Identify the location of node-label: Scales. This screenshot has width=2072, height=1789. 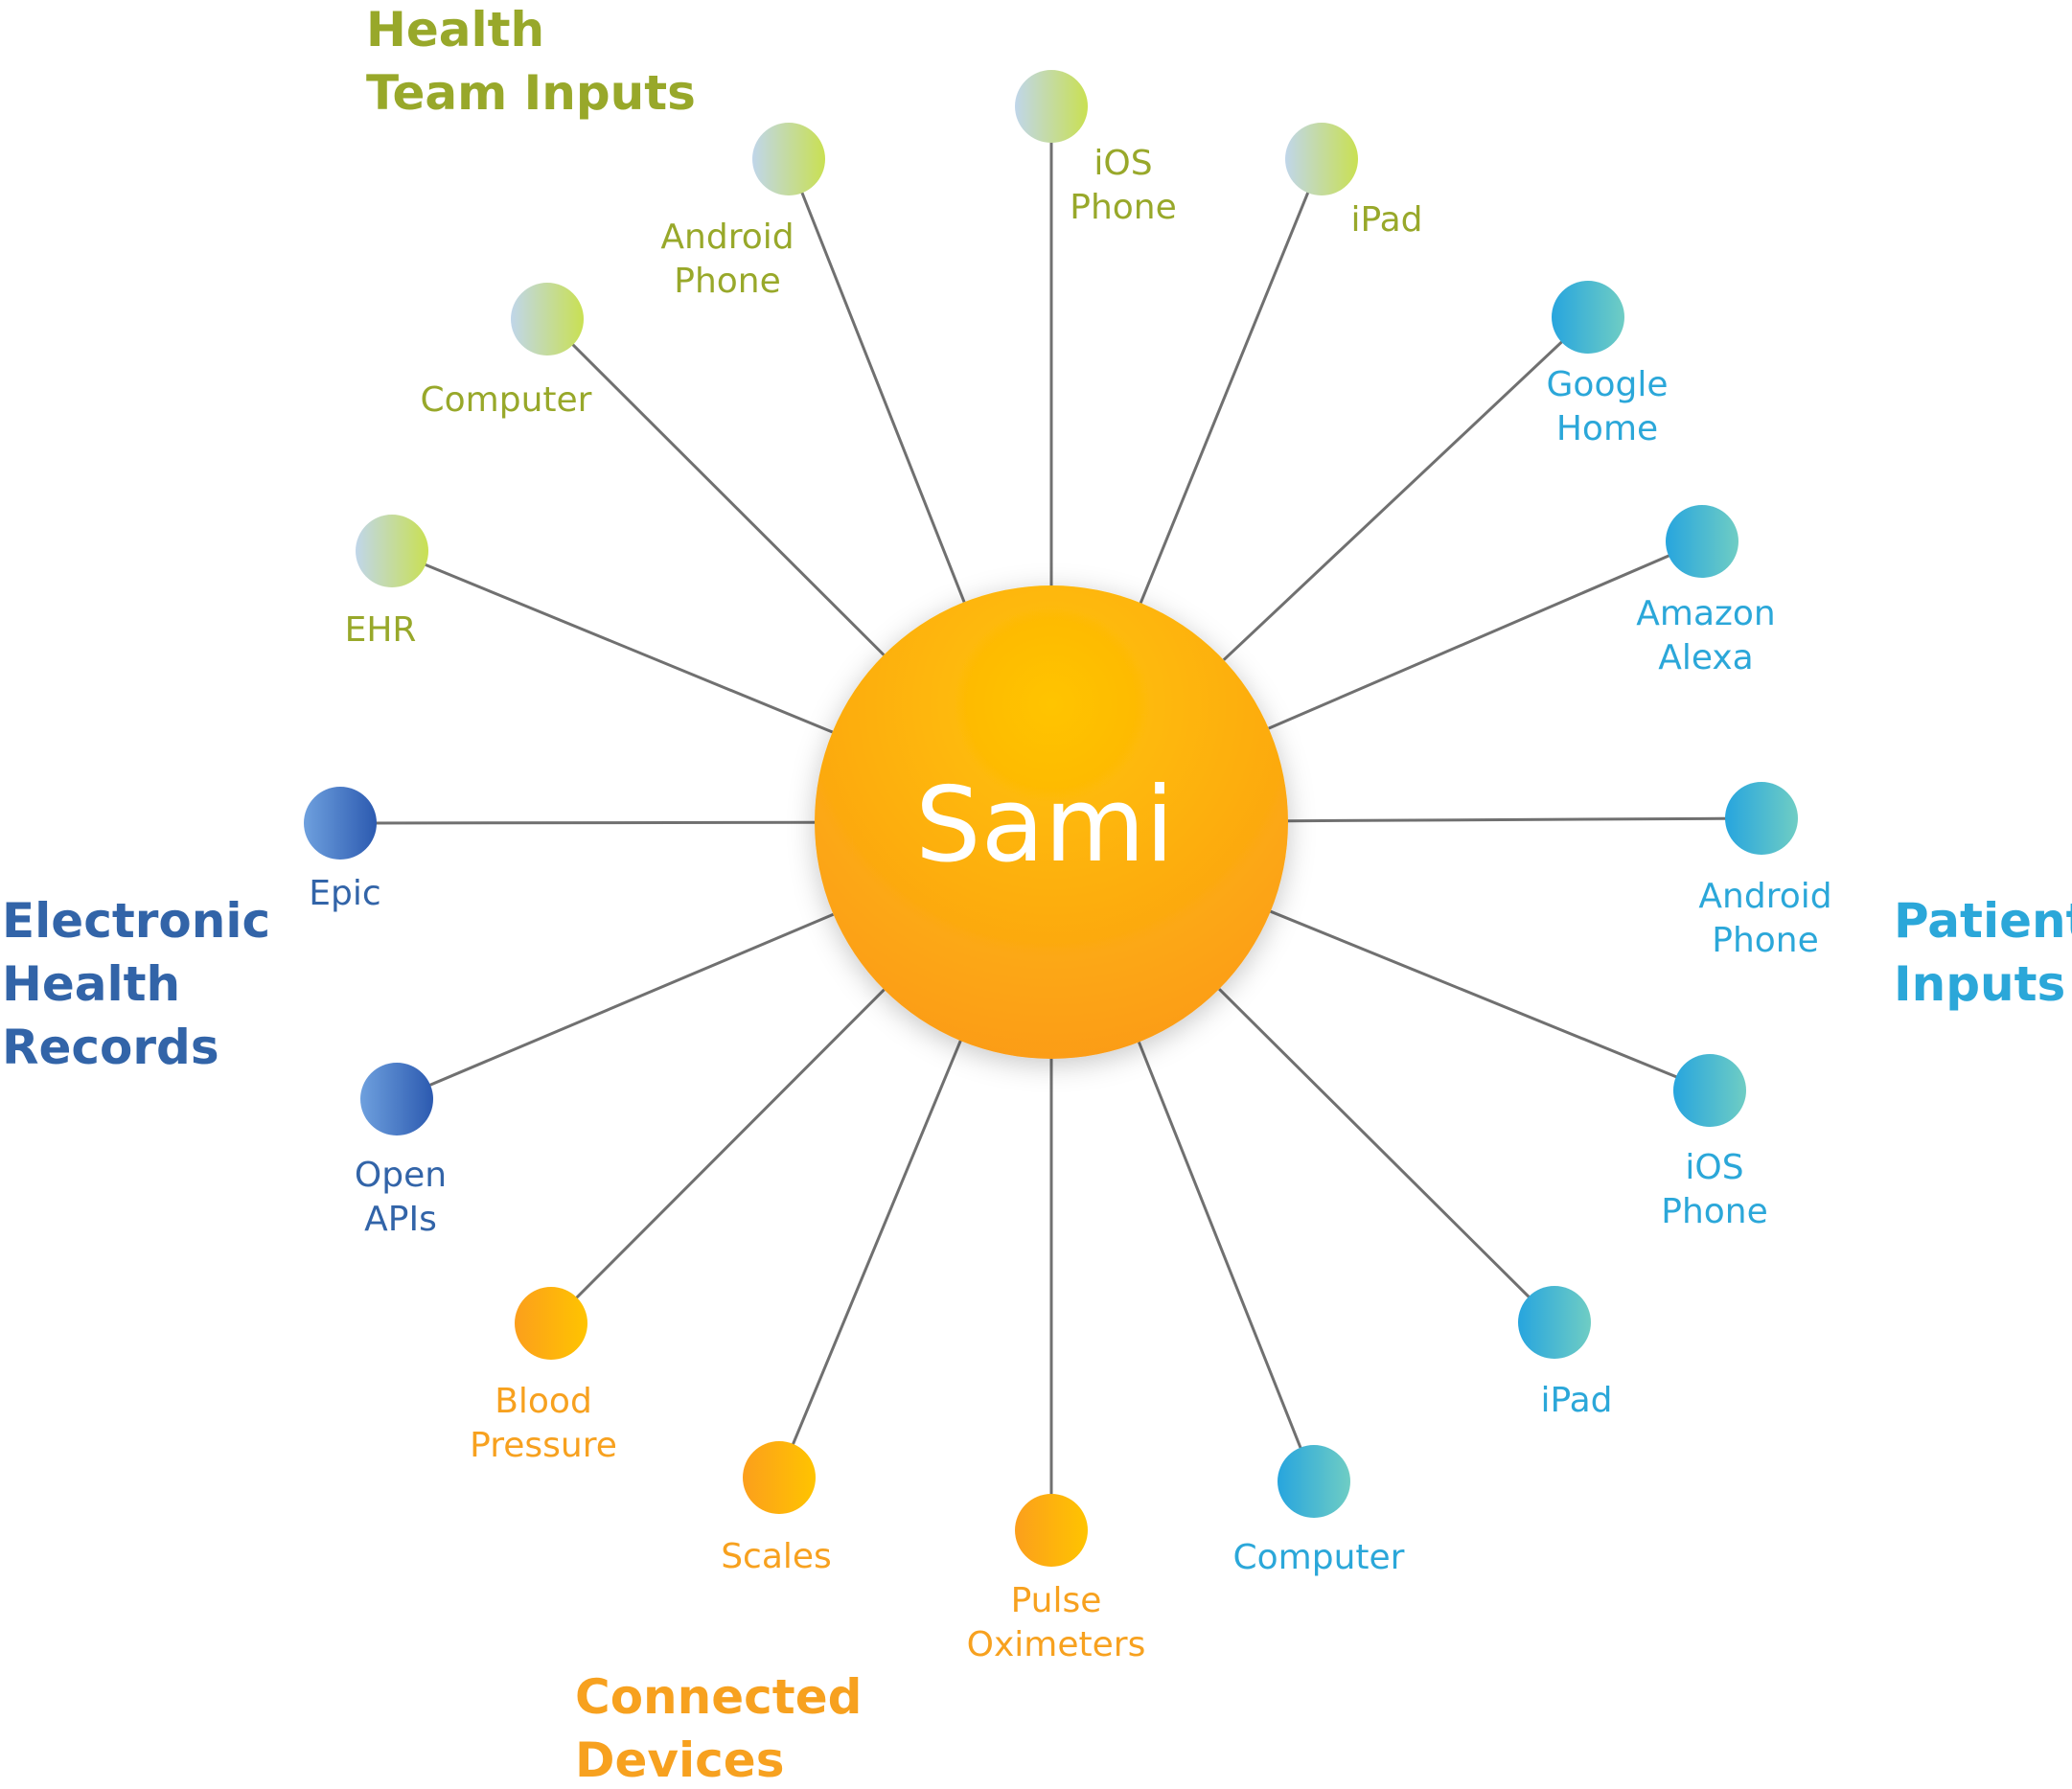
(776, 1557).